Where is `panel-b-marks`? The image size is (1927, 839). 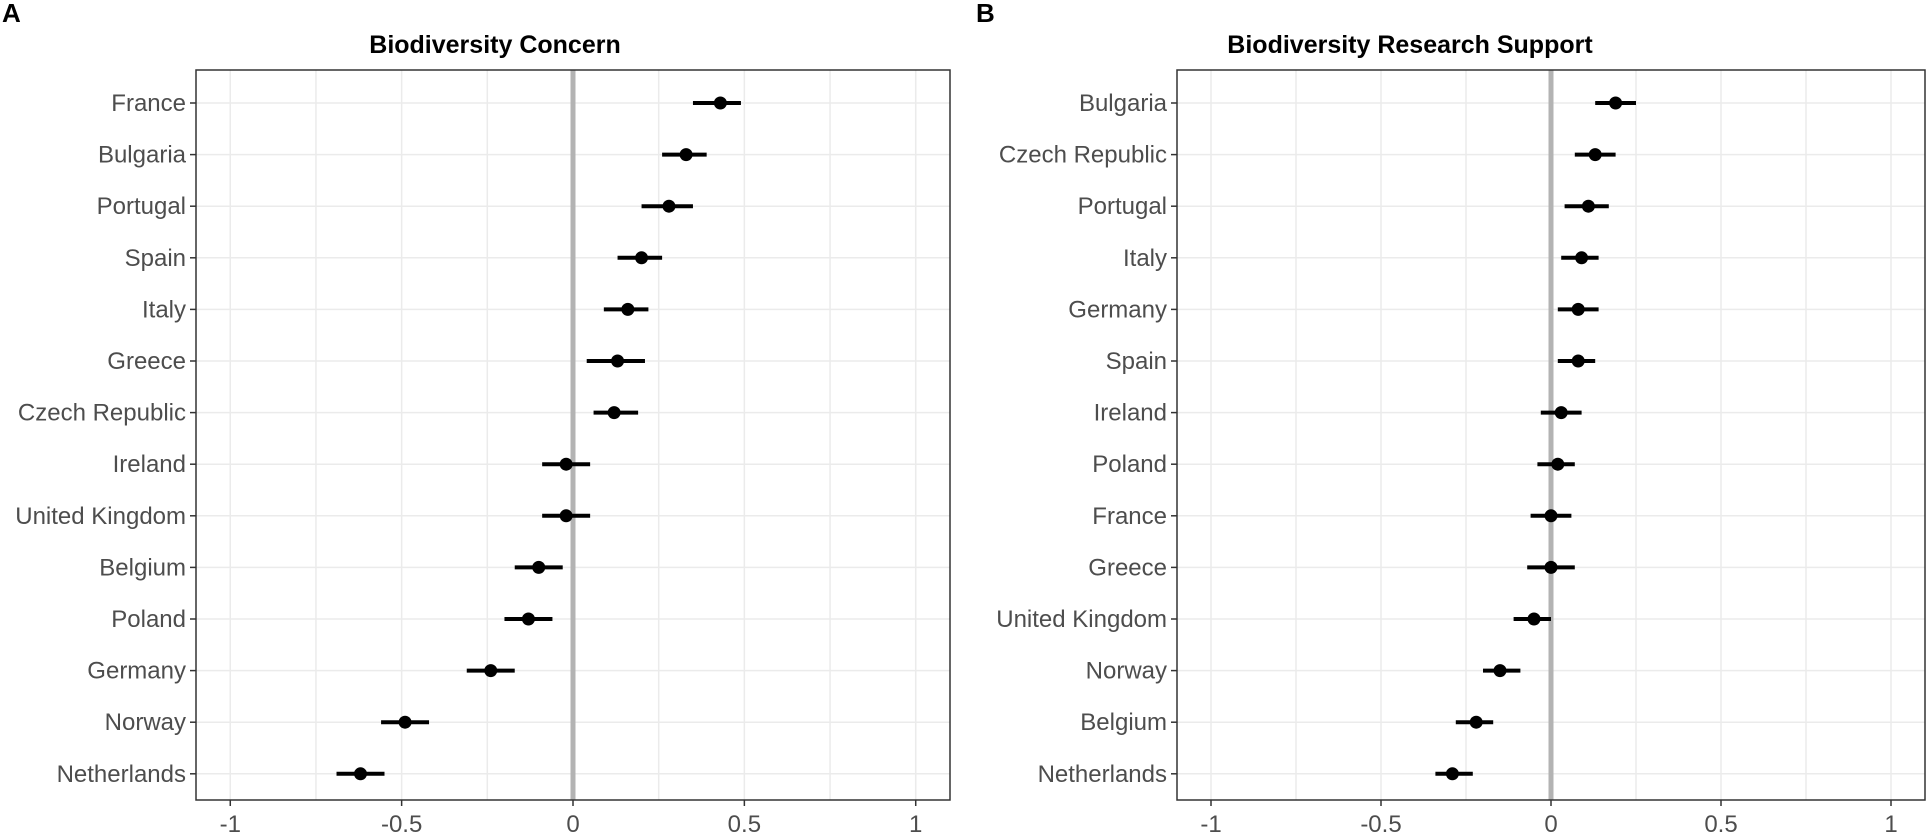 panel-b-marks is located at coordinates (1535, 438).